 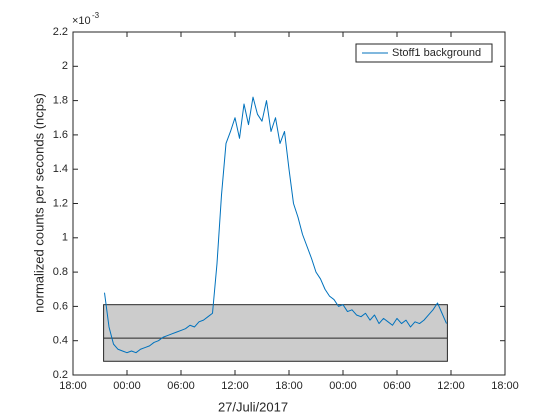 What do you see at coordinates (60, 135) in the screenshot?
I see `y-tick-label: 1.6` at bounding box center [60, 135].